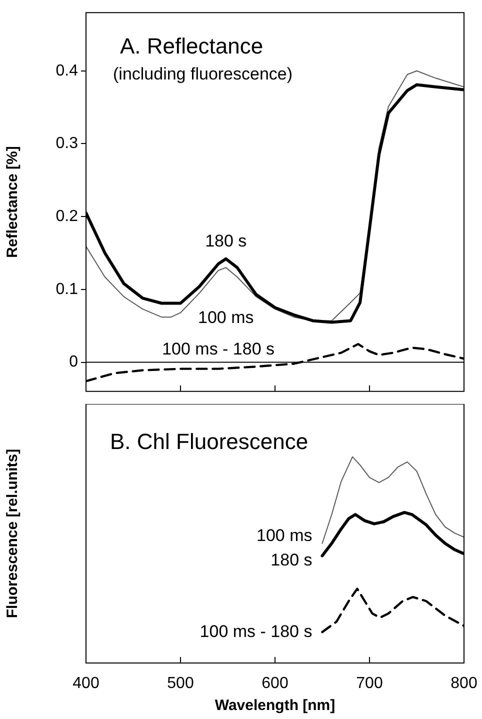 Image resolution: width=482 pixels, height=719 pixels. What do you see at coordinates (73, 362) in the screenshot?
I see `y-tick-label: 0` at bounding box center [73, 362].